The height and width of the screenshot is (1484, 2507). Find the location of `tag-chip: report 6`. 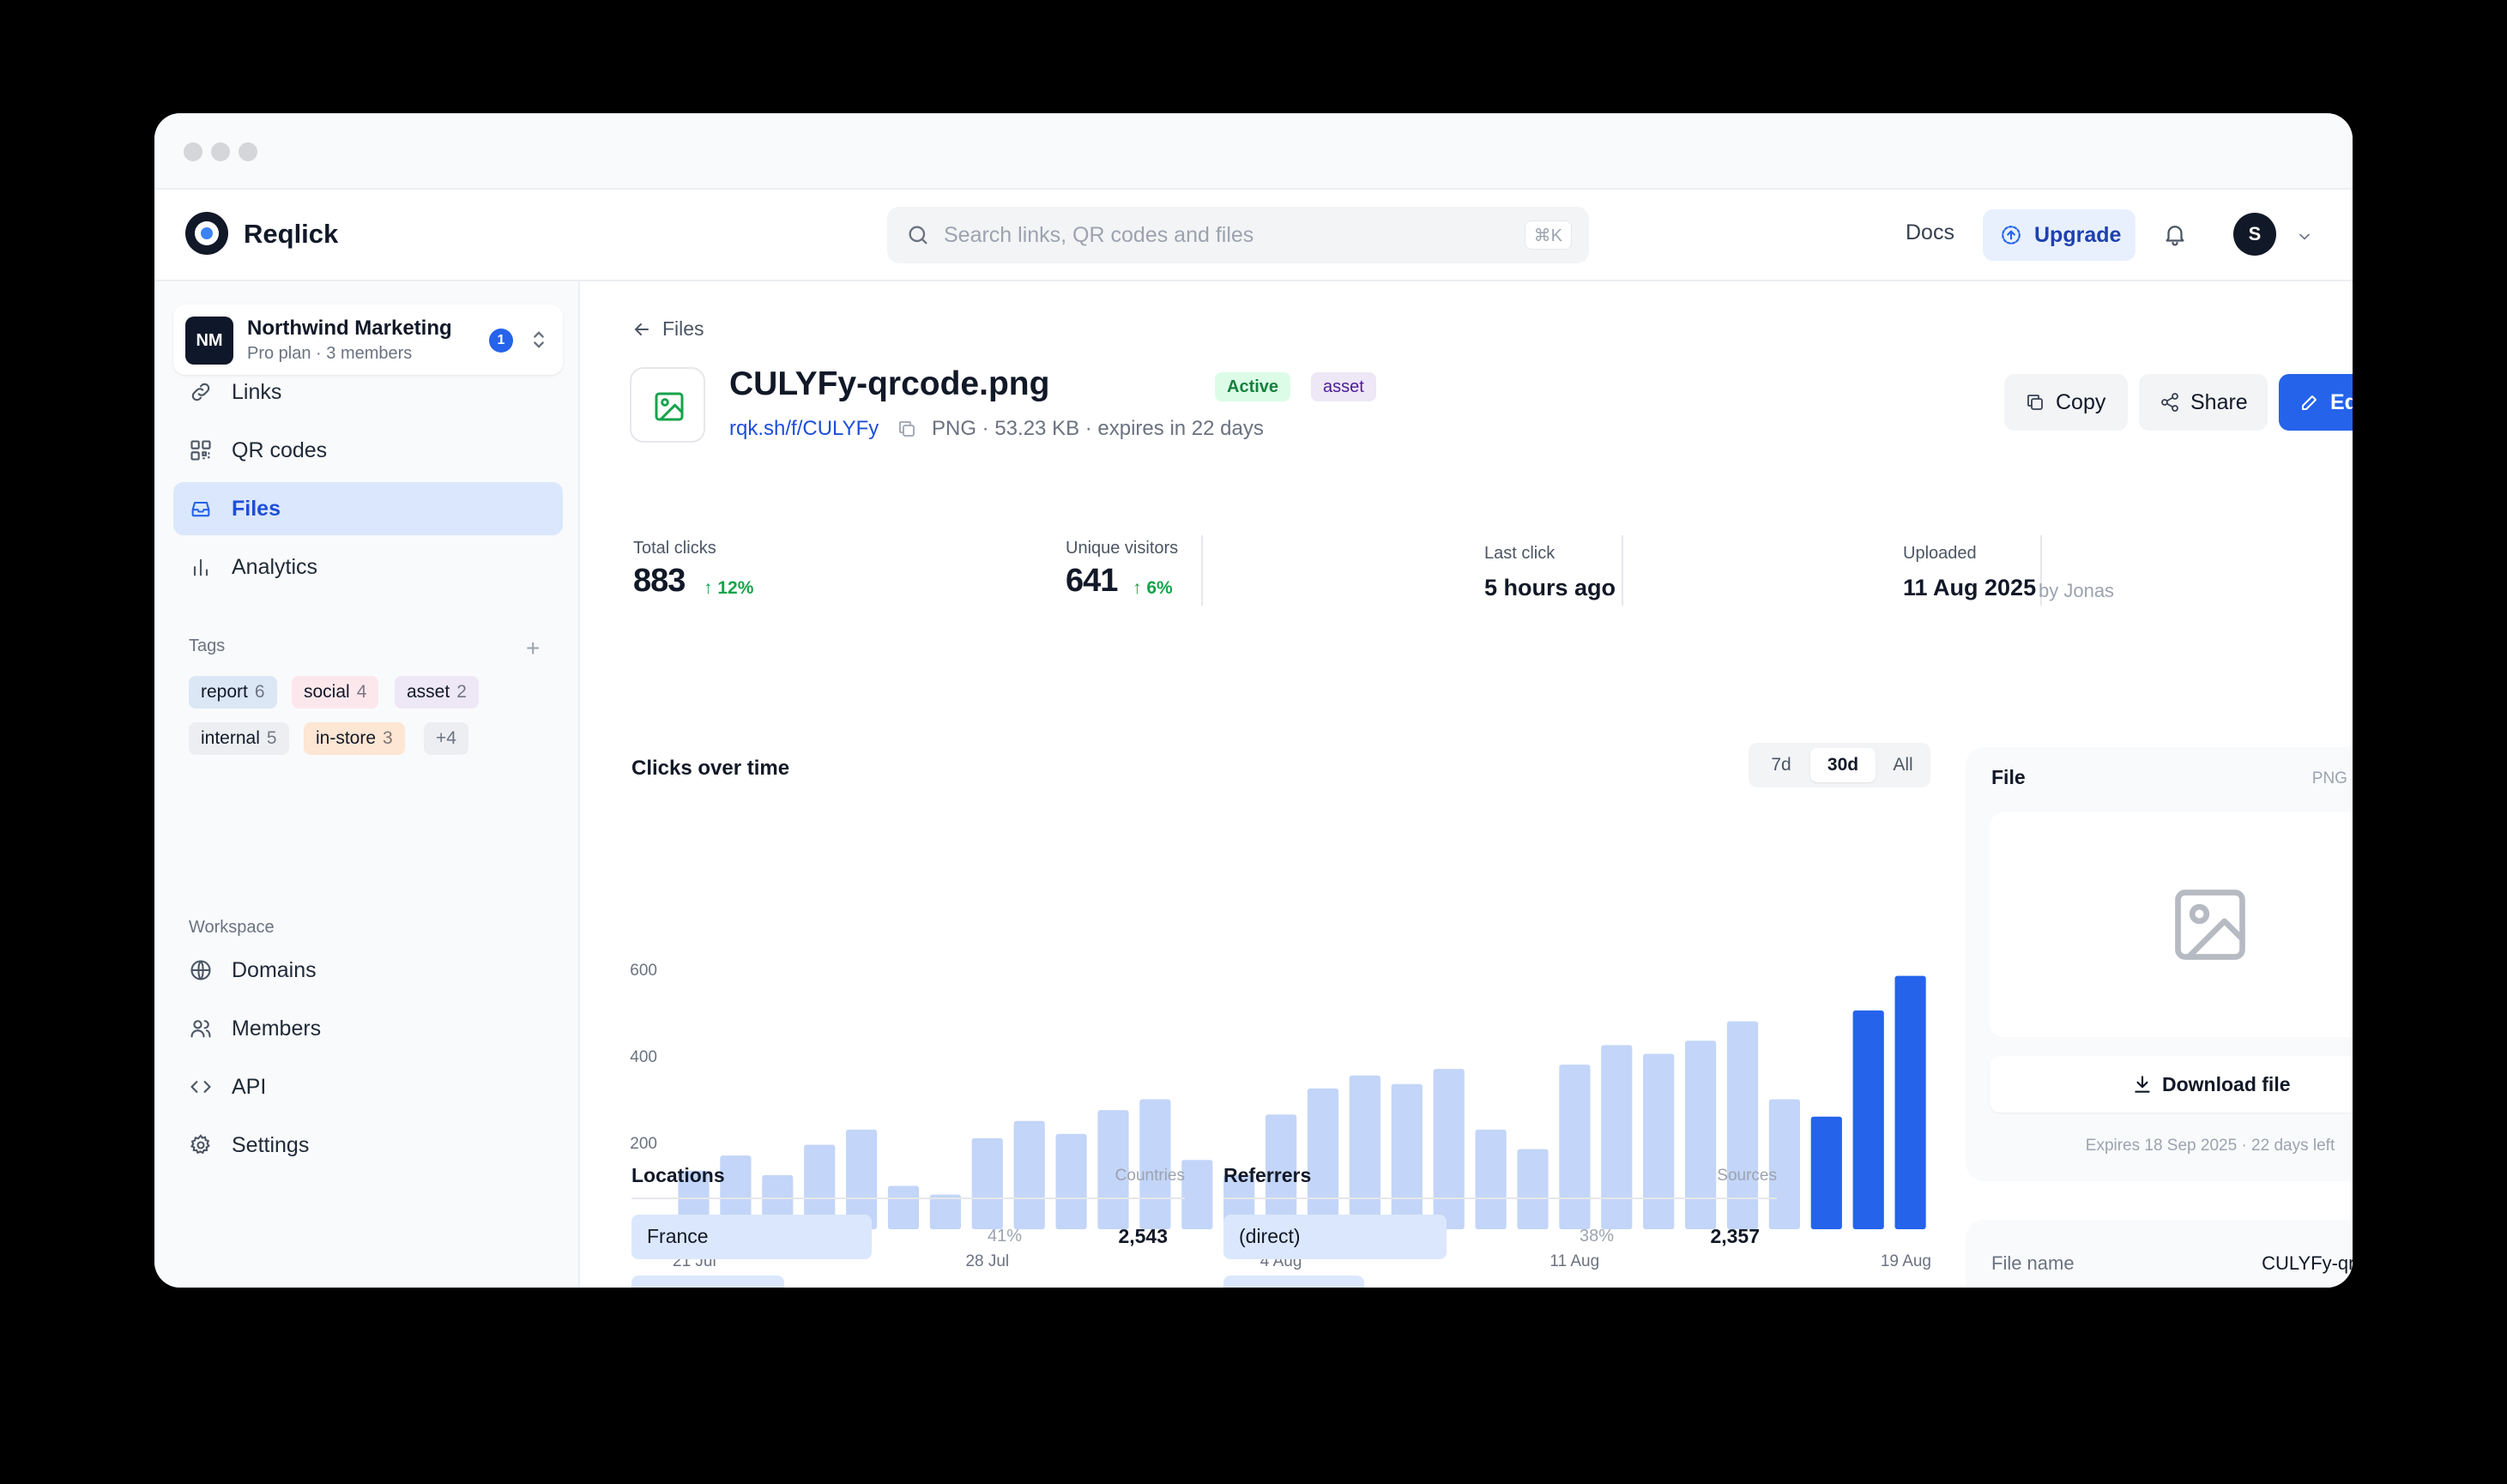

tag-chip: report 6 is located at coordinates (233, 692).